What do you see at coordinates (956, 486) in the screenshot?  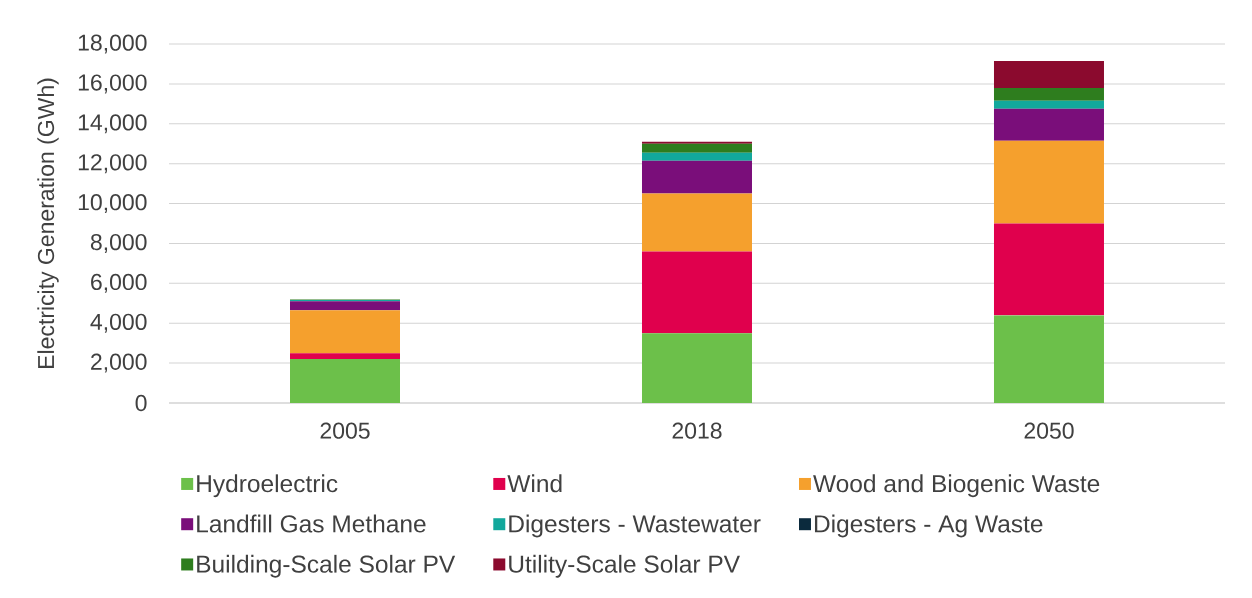 I see `legend-label: Wood and Biogenic Waste` at bounding box center [956, 486].